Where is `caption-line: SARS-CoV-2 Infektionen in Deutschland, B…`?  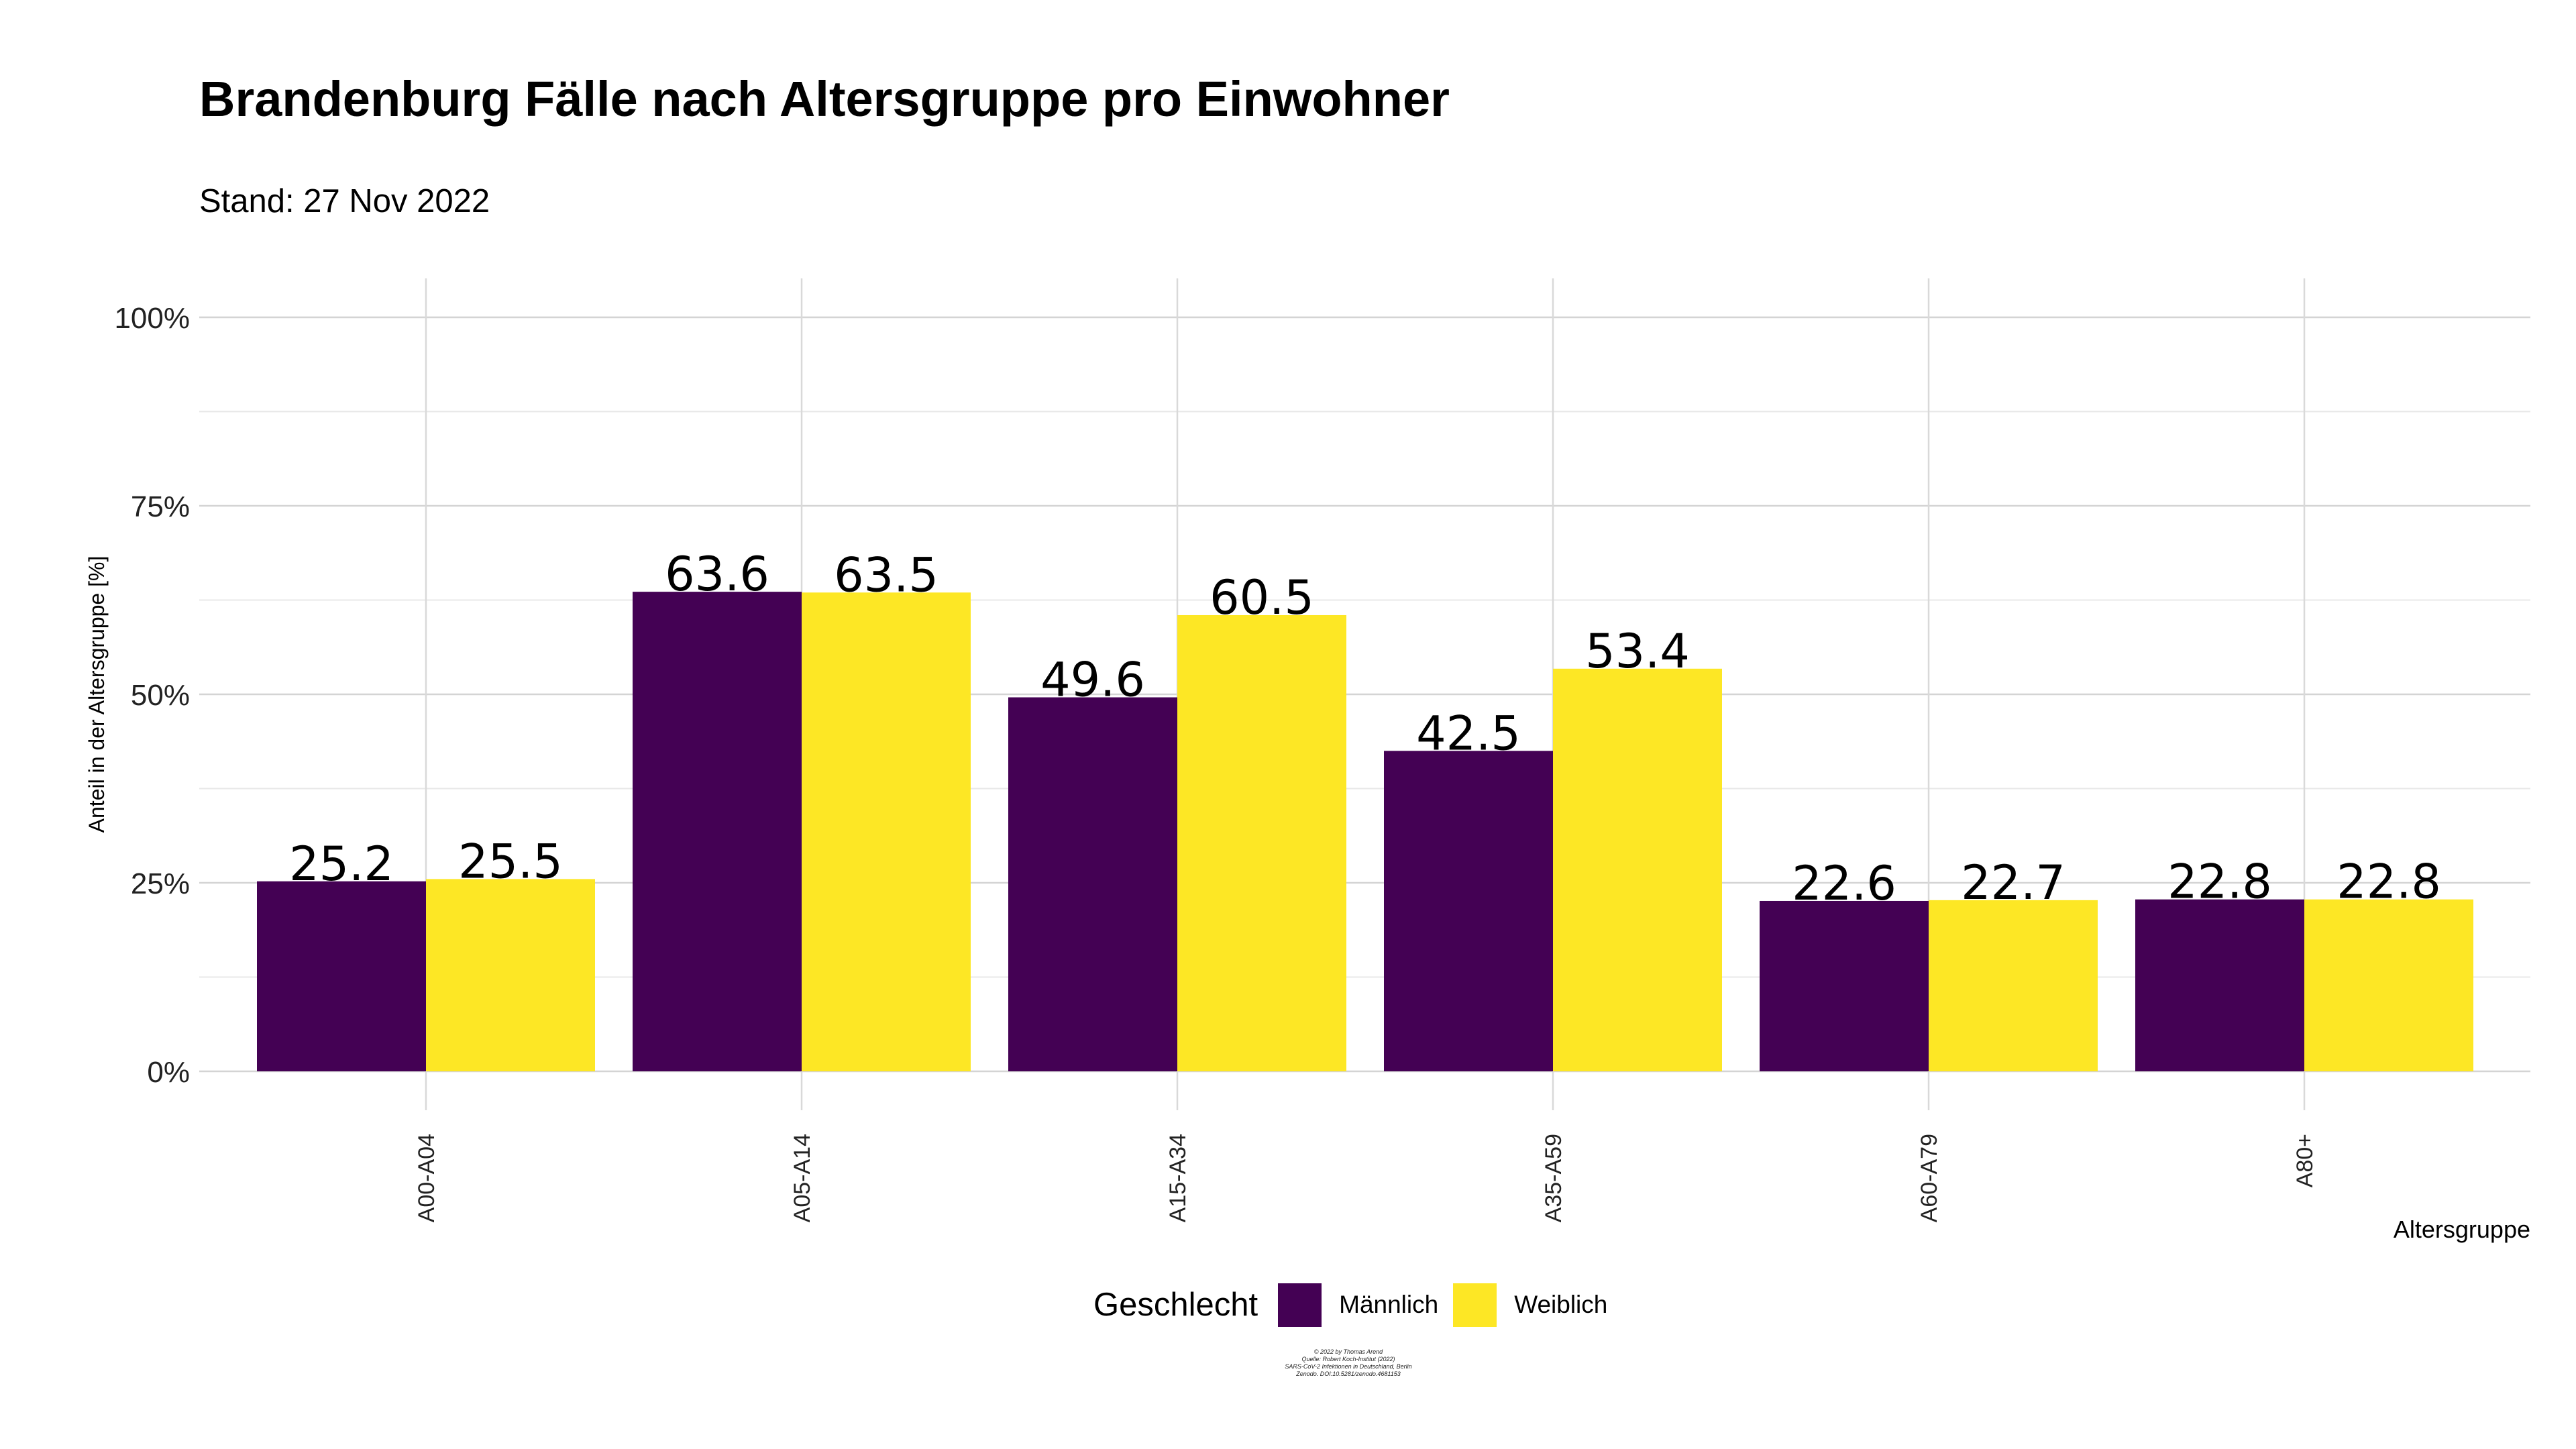
caption-line: SARS-CoV-2 Infektionen in Deutschland, B… is located at coordinates (1348, 1366).